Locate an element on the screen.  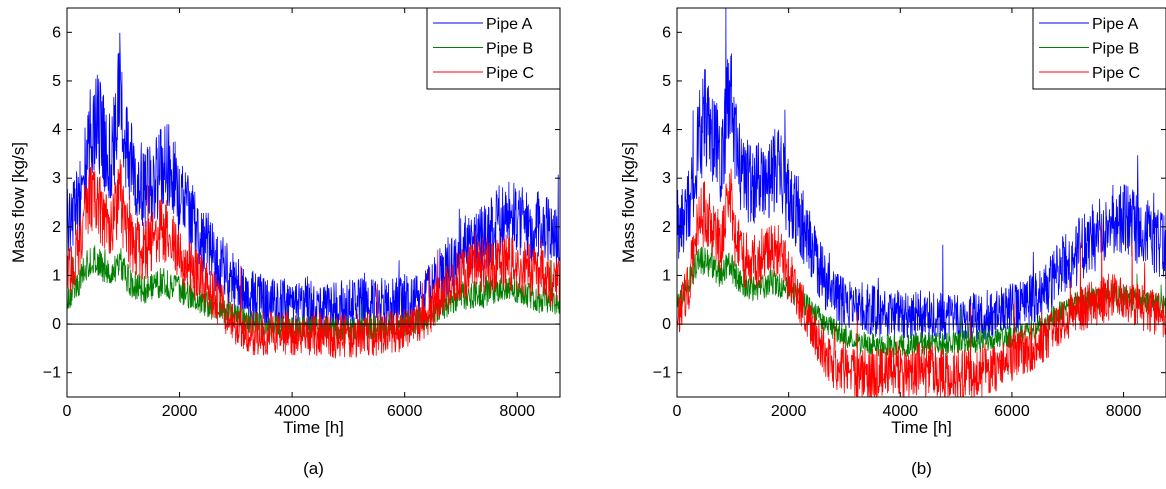
panel-label: (a) is located at coordinates (313, 468).